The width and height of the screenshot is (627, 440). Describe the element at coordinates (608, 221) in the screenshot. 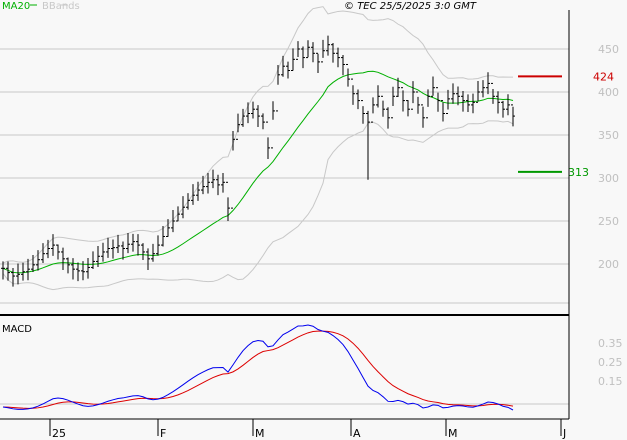

I see `y-tick-label: 250` at that location.